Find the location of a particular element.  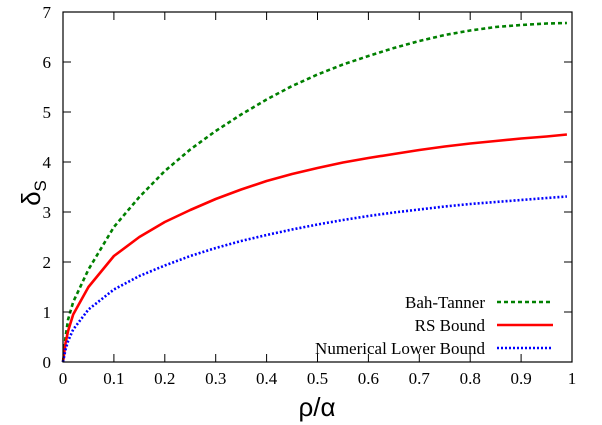

x-tick-label: 0.5 is located at coordinates (317, 378).